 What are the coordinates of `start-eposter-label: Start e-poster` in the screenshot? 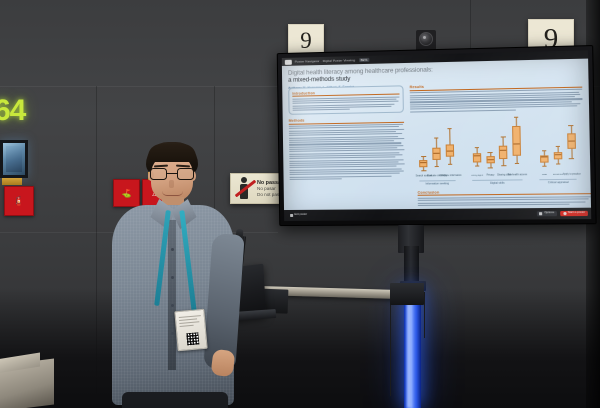 It's located at (576, 212).